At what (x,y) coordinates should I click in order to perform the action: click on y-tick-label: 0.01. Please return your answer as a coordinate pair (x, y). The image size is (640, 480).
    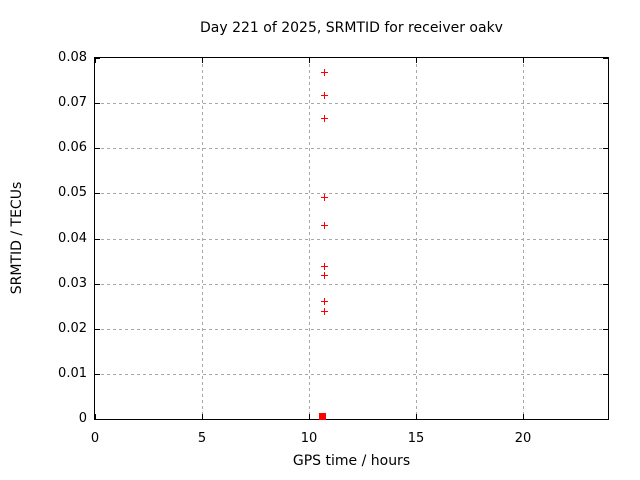
    Looking at the image, I should click on (72, 373).